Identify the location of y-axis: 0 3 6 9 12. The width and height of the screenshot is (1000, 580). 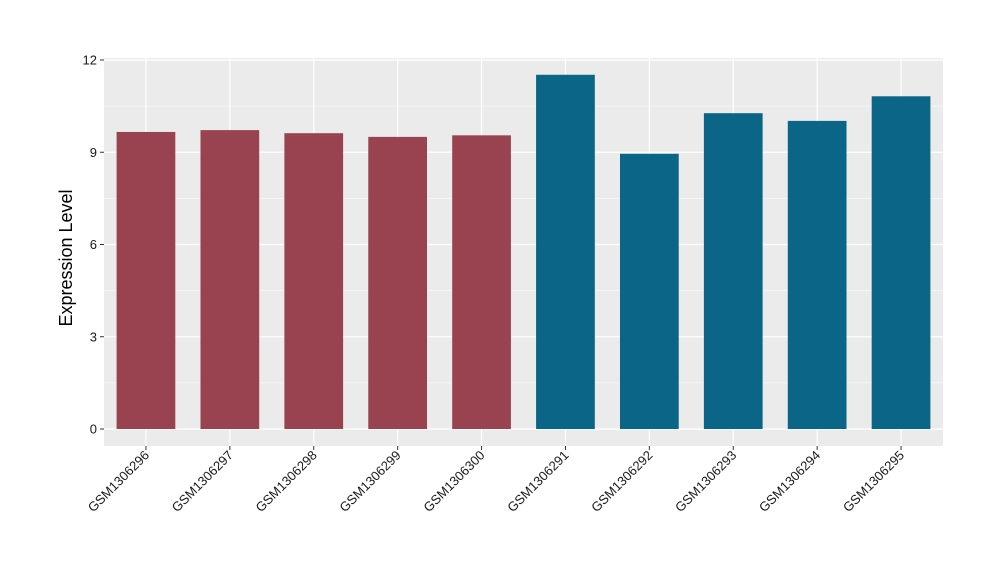
(93, 245).